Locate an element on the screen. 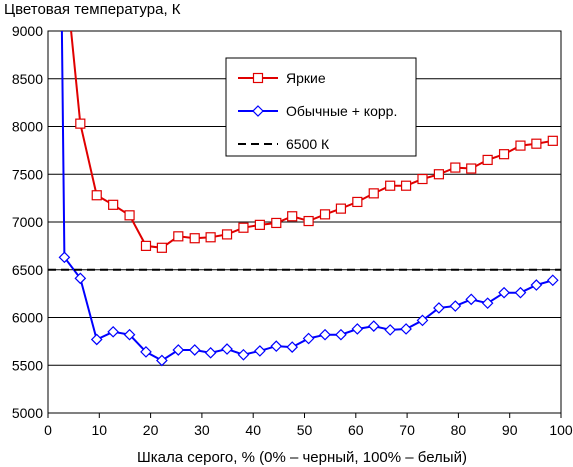 This screenshot has height=467, width=573. legend-label: 6500 К is located at coordinates (308, 144).